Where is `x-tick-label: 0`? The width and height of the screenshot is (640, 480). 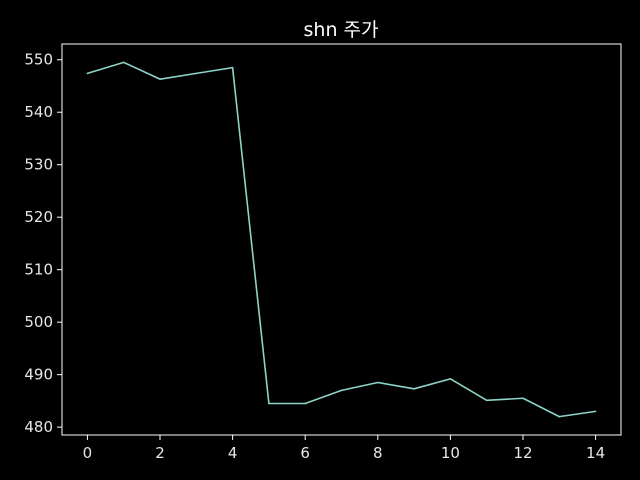
x-tick-label: 0 is located at coordinates (88, 453).